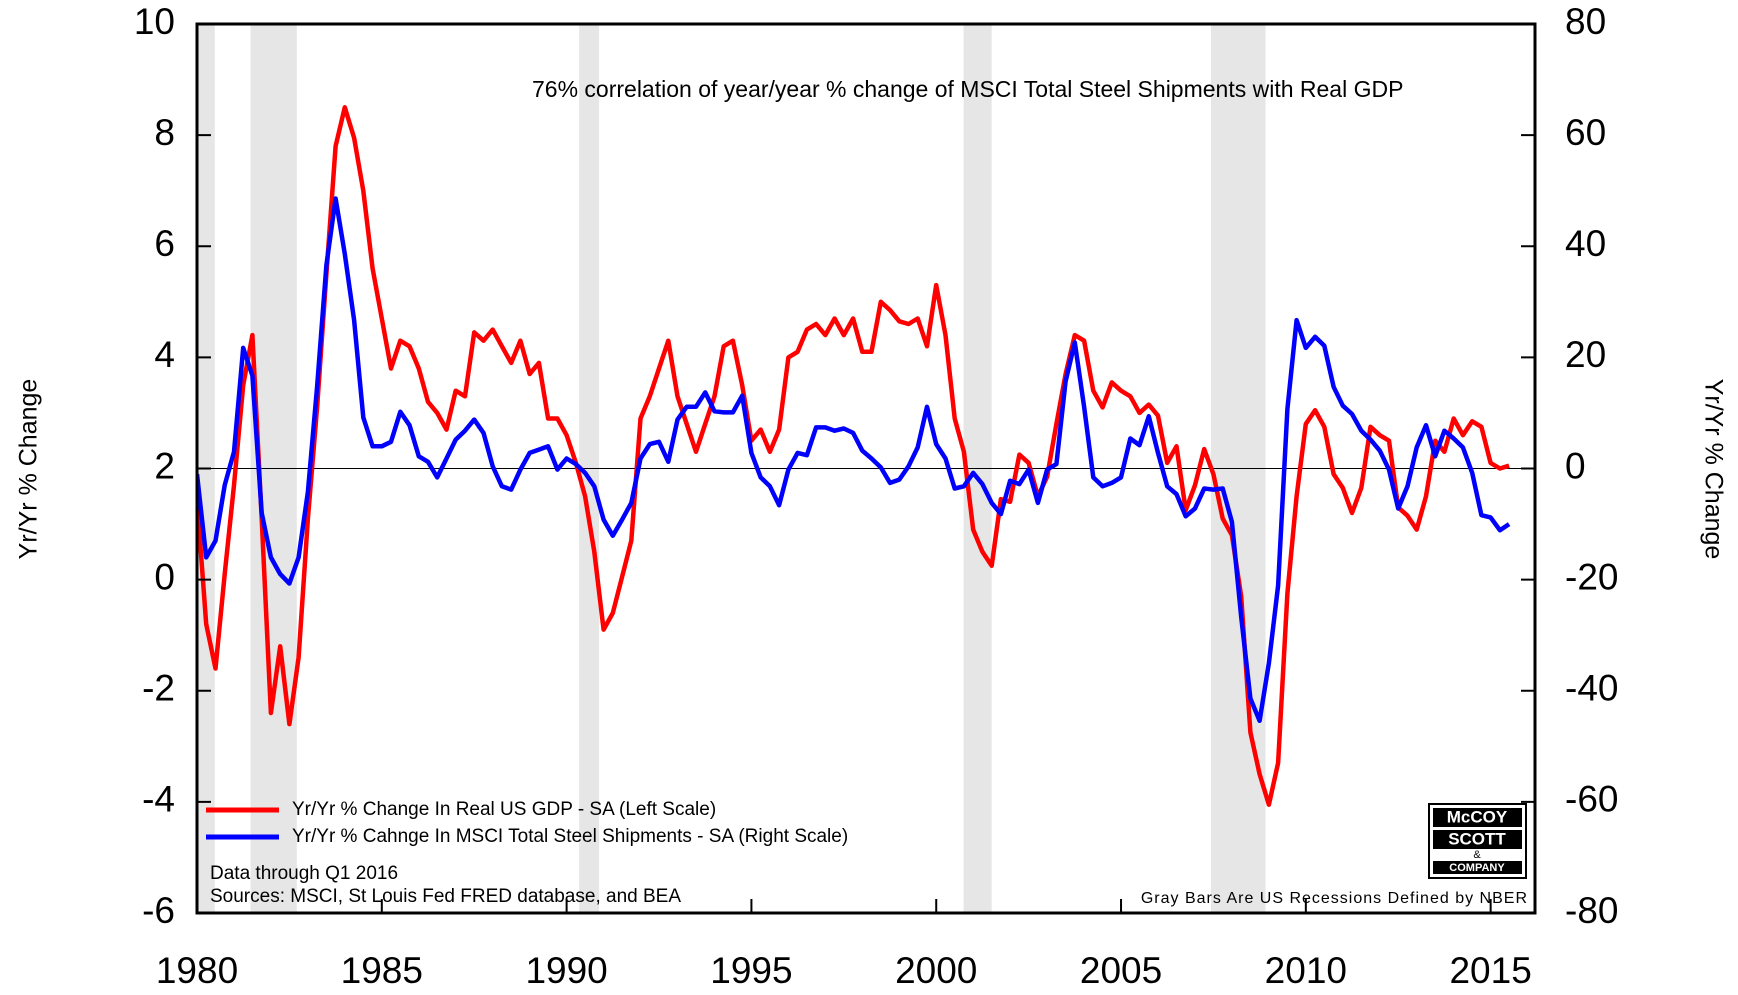  What do you see at coordinates (29, 469) in the screenshot?
I see `y-axis-label: Yr/Yr % Change` at bounding box center [29, 469].